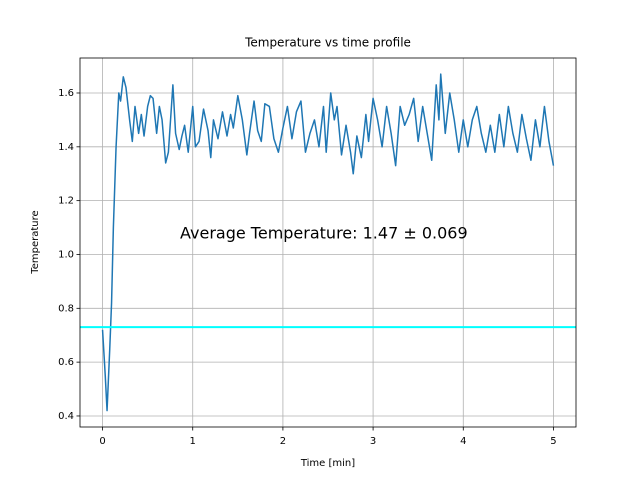 Image resolution: width=640 pixels, height=480 pixels. I want to click on y-tick-label: 1.0, so click(66, 254).